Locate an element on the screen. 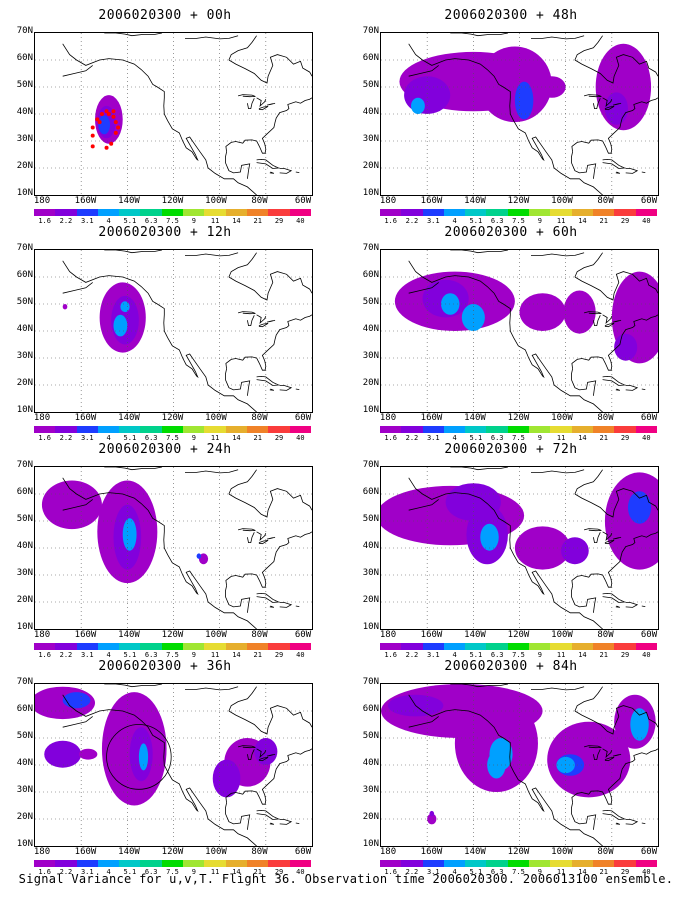 The width and height of the screenshot is (692, 900). colorbar-label: 3.1 is located at coordinates (433, 655).